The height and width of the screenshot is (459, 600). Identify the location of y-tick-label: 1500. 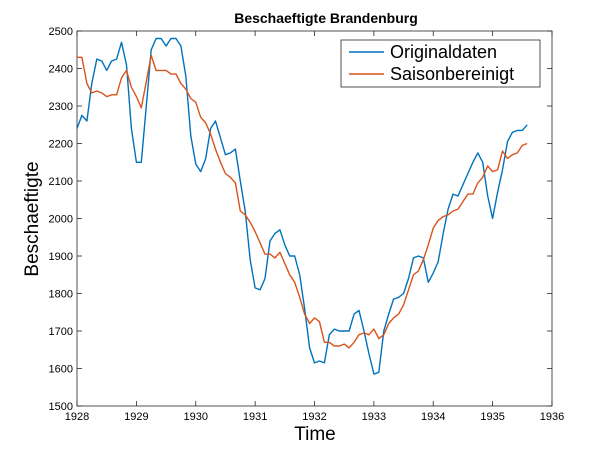
(61, 407).